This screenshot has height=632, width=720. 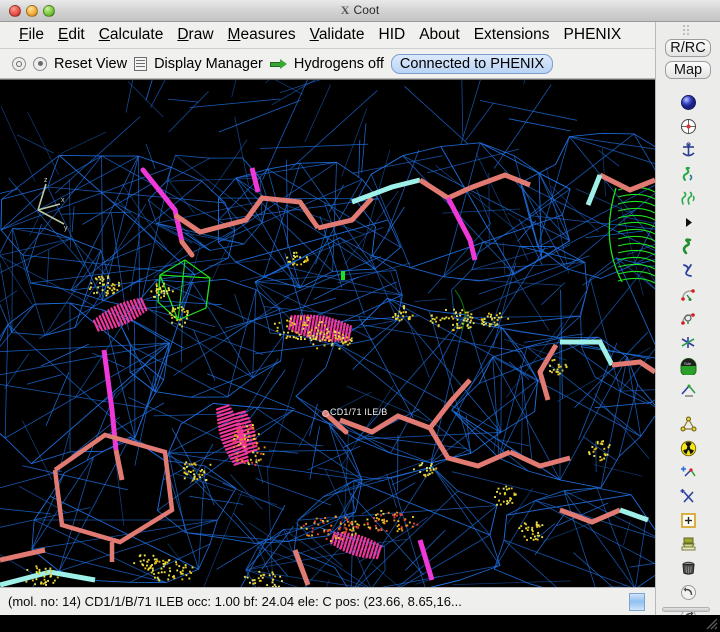 What do you see at coordinates (688, 174) in the screenshot?
I see `ribbon-icon` at bounding box center [688, 174].